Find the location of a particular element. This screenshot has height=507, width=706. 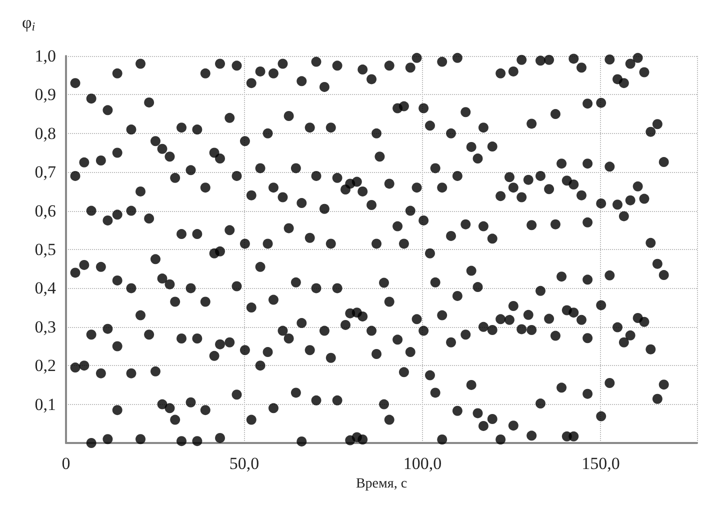

y-tick-label: 0,7 is located at coordinates (45, 172).